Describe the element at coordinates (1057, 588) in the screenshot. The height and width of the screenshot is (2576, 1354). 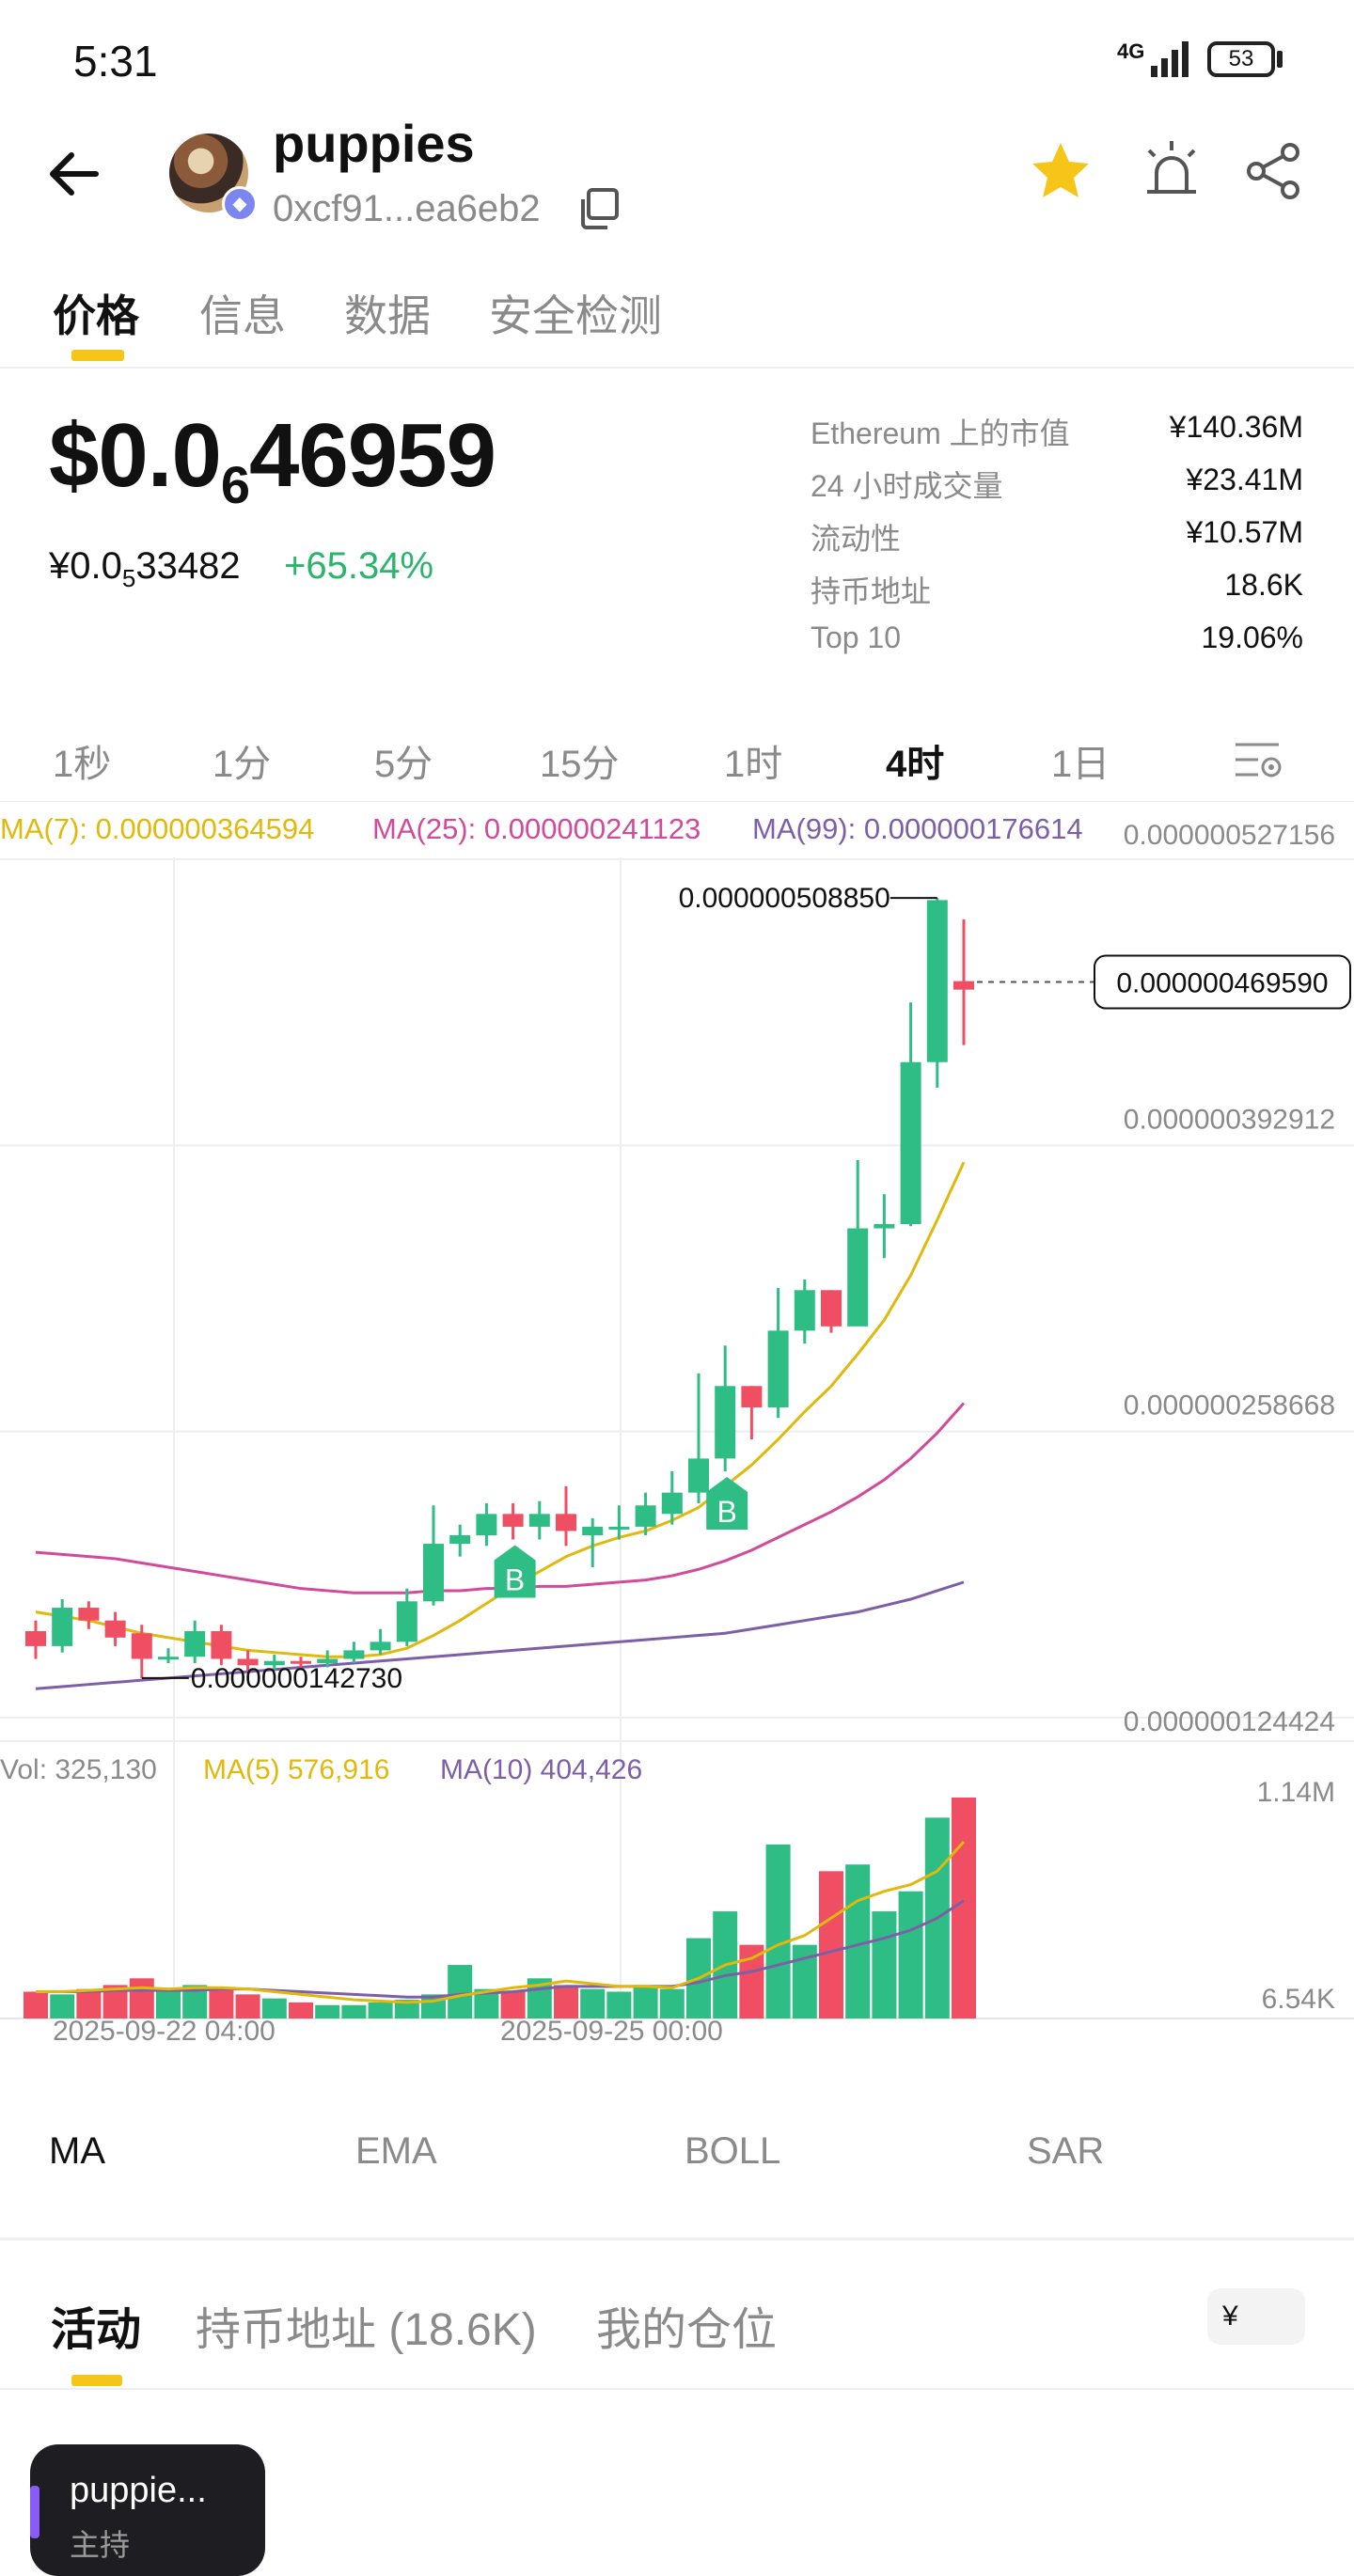
I see `stat-row: 持币地址 18.6K` at that location.